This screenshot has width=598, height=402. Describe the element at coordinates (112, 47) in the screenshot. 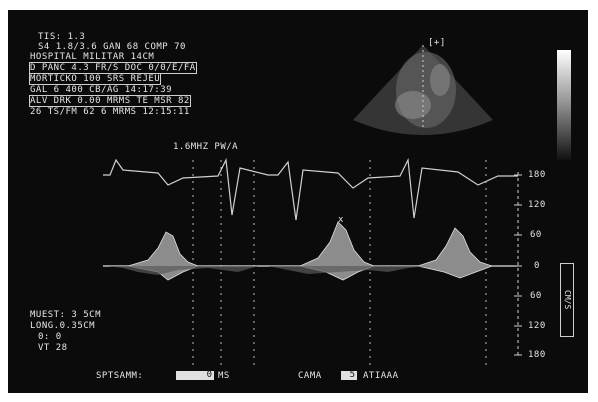

I see `gain-readout: S4 1.8/3.6 GAN 68 COMP 70` at that location.